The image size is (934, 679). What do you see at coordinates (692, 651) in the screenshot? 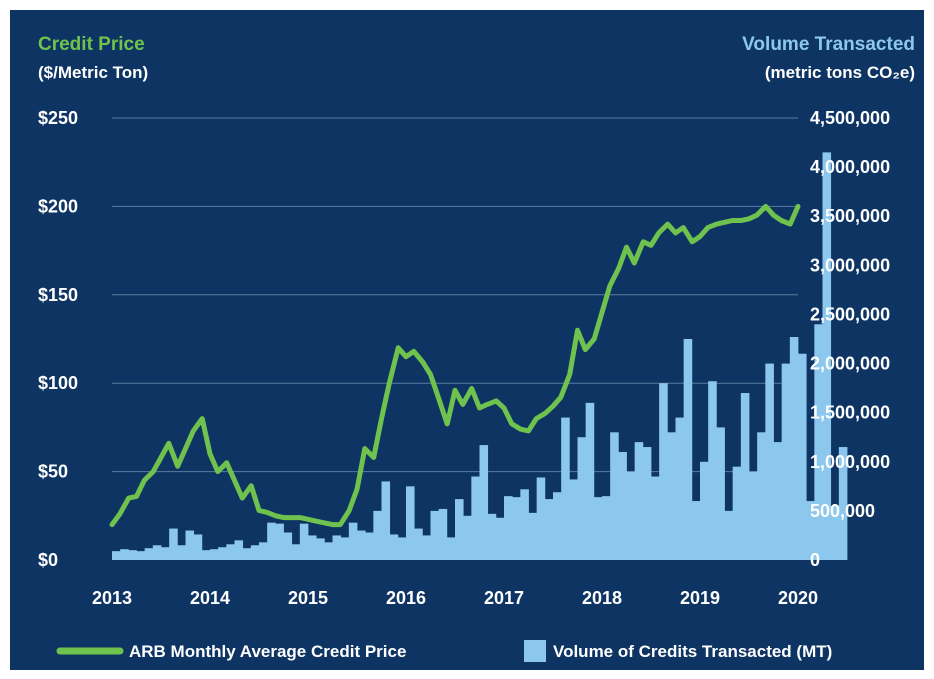
I see `legend-volume-label: Volume of Credits Transacted (MT)` at bounding box center [692, 651].